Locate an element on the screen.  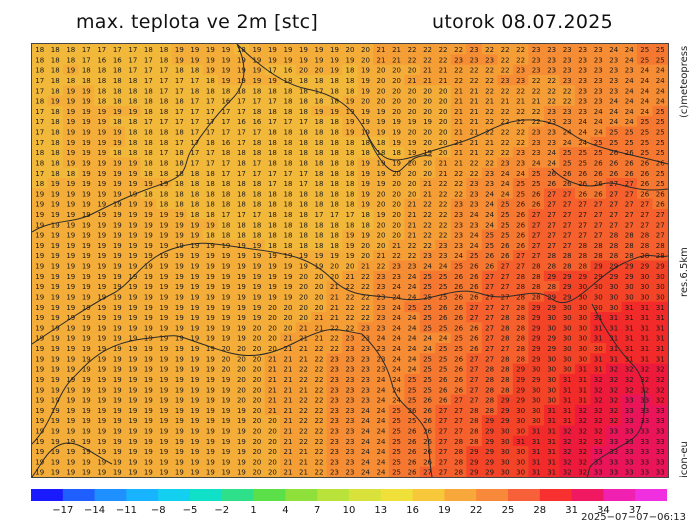
temperature-value: 30 is located at coordinates (660, 277).